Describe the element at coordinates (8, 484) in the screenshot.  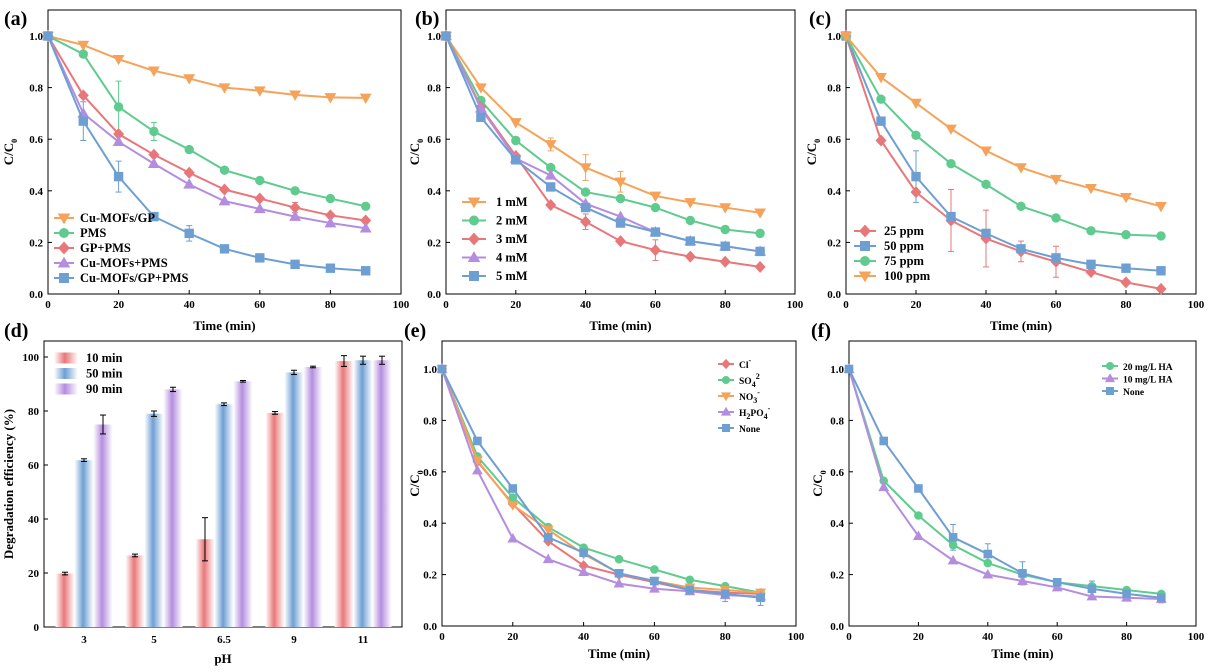
I see `y-axis-label: Degradation efficiency (%)` at that location.